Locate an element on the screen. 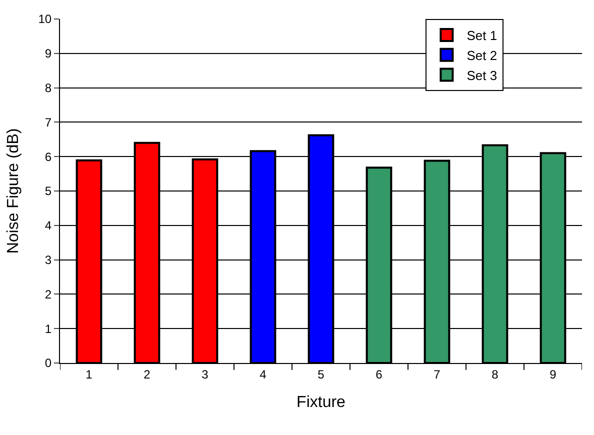 The height and width of the screenshot is (435, 594). y-tick-label: 1 is located at coordinates (48, 329).